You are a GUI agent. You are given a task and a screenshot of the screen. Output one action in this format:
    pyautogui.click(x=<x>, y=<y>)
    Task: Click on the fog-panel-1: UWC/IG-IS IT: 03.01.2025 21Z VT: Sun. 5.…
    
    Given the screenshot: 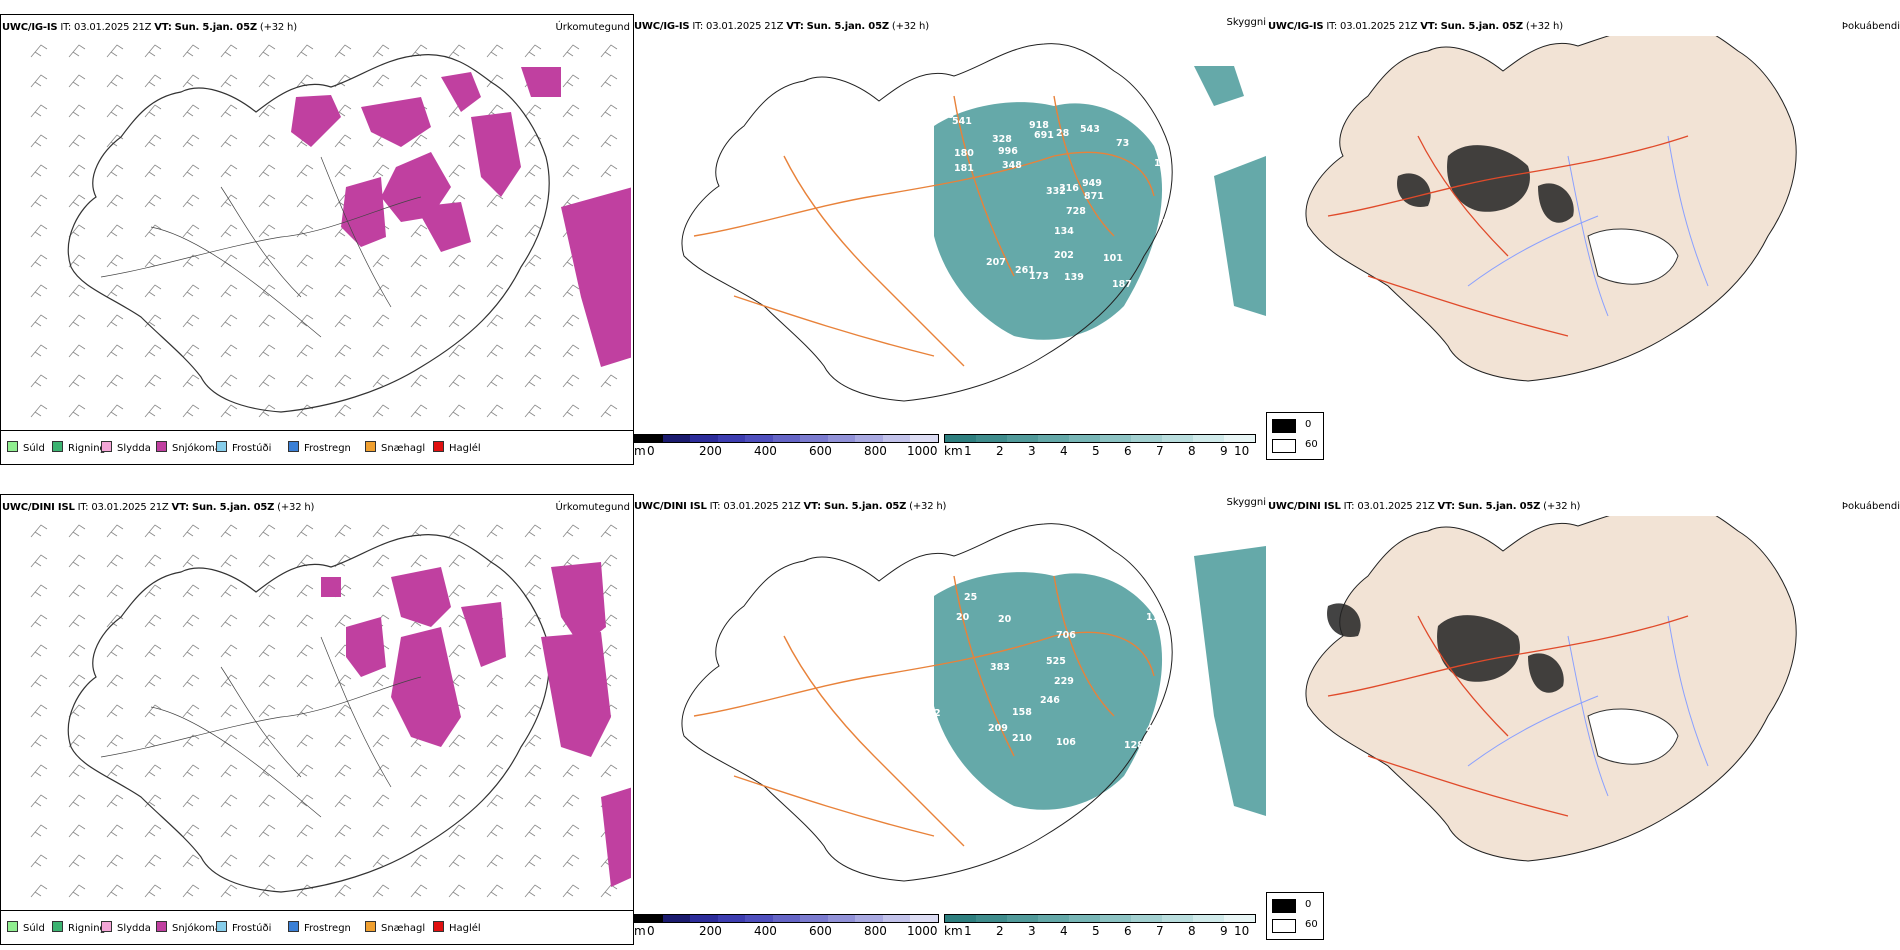 What is the action you would take?
    pyautogui.click(x=1584, y=219)
    